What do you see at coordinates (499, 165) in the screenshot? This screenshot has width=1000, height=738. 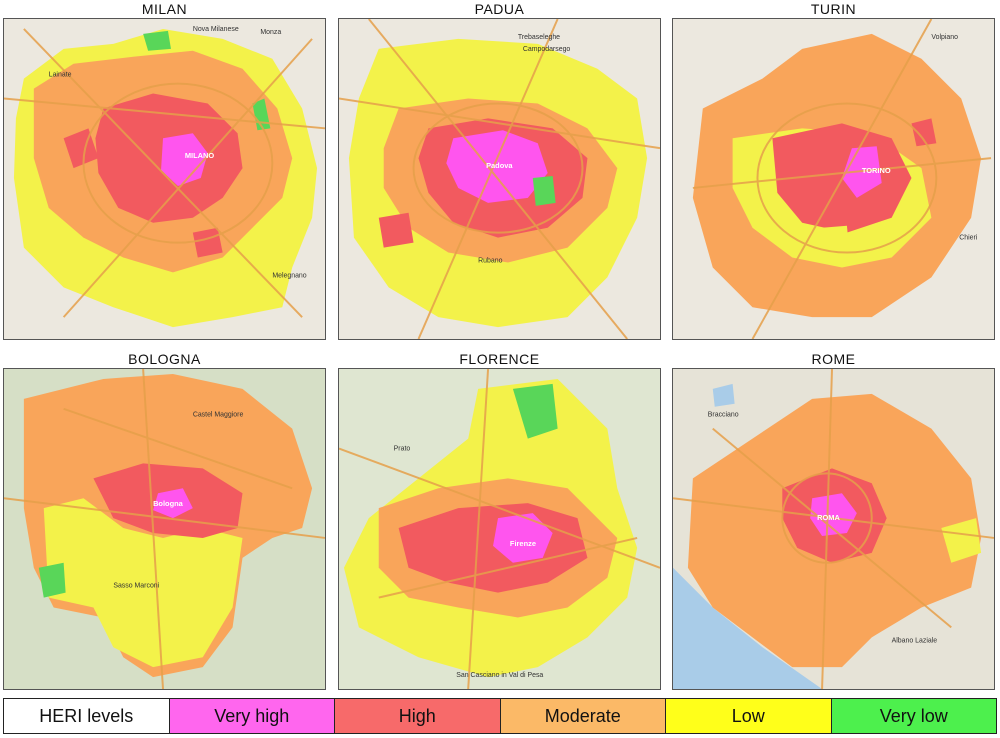 I see `place-label: Padova` at bounding box center [499, 165].